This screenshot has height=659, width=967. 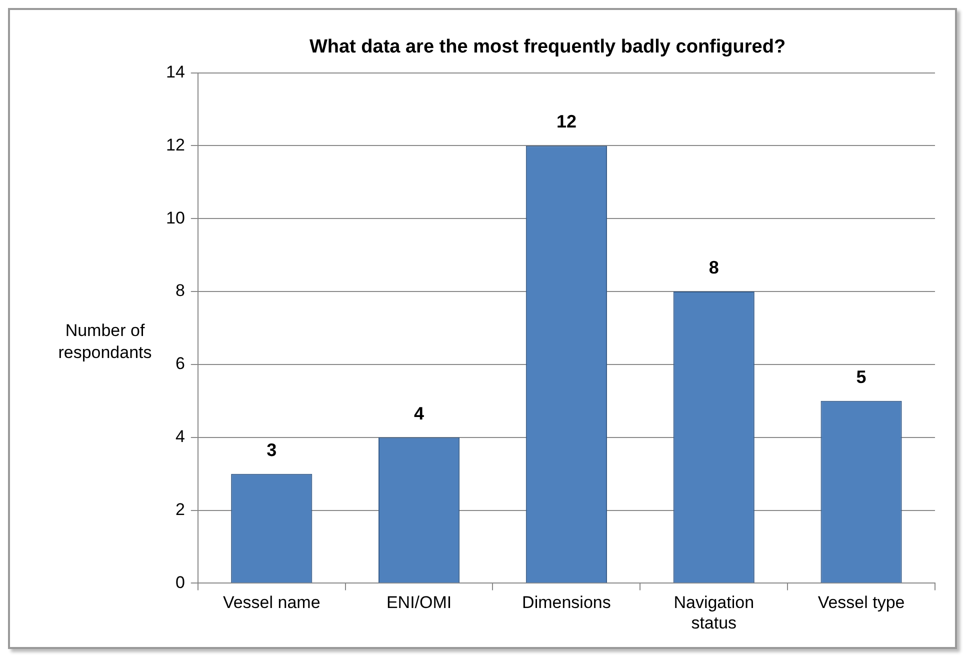 What do you see at coordinates (175, 72) in the screenshot?
I see `y-tick-label: 14` at bounding box center [175, 72].